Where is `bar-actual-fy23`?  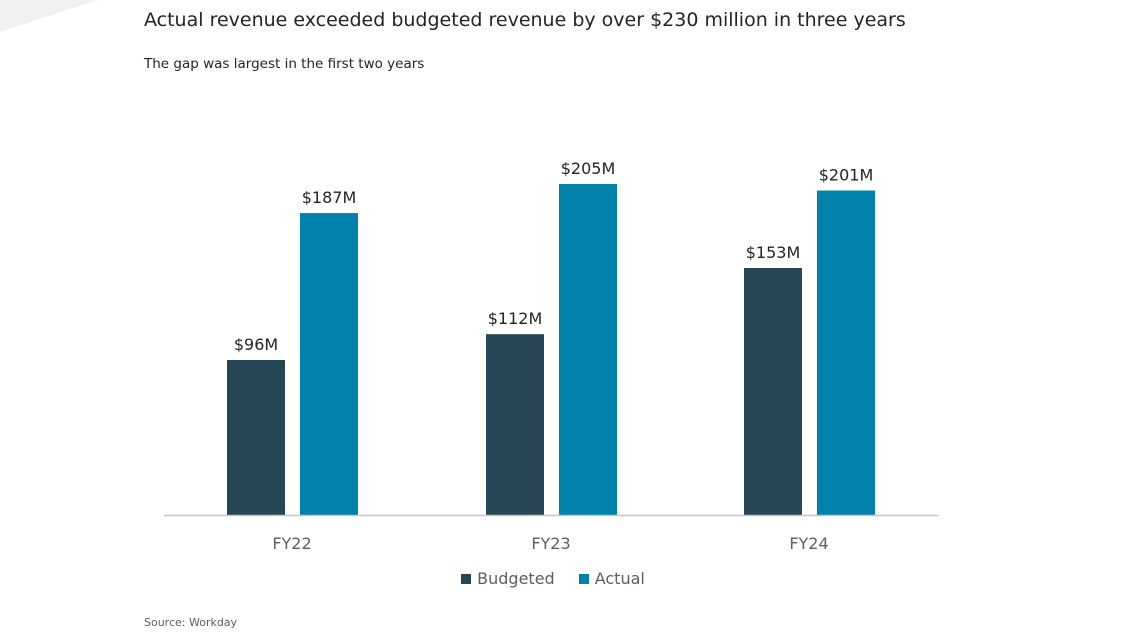 bar-actual-fy23 is located at coordinates (588, 349).